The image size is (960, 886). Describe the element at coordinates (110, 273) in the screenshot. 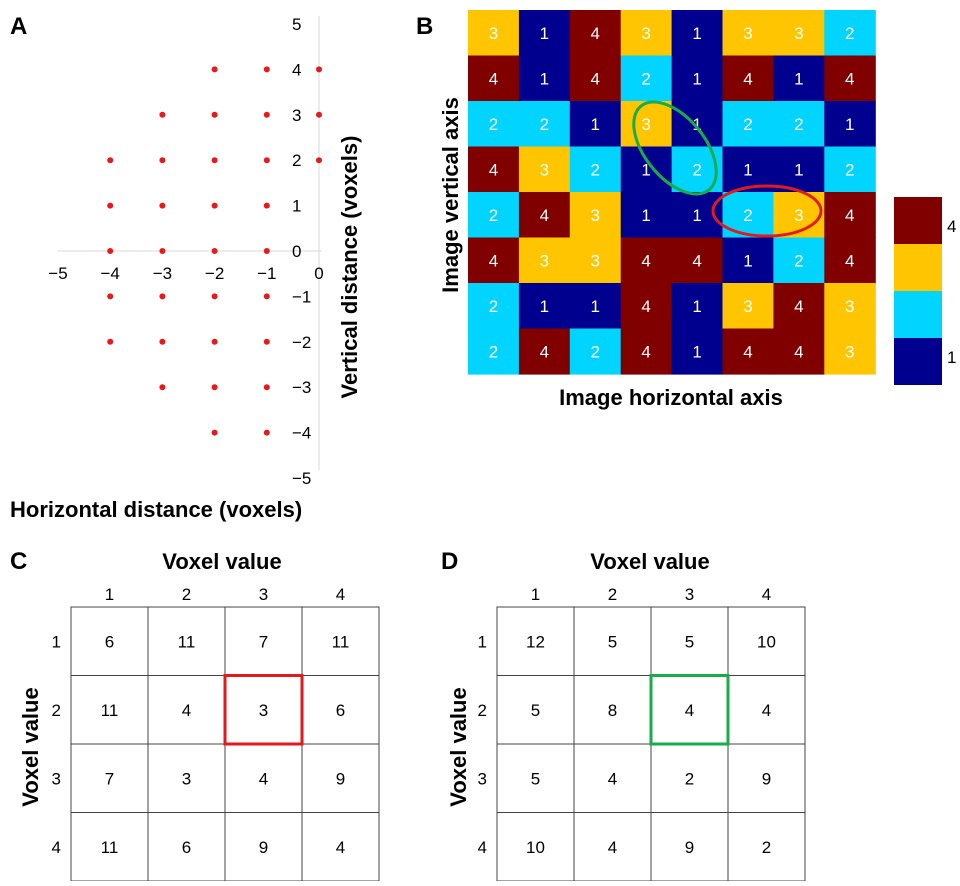

I see `panel-a-x-tick: −4` at that location.